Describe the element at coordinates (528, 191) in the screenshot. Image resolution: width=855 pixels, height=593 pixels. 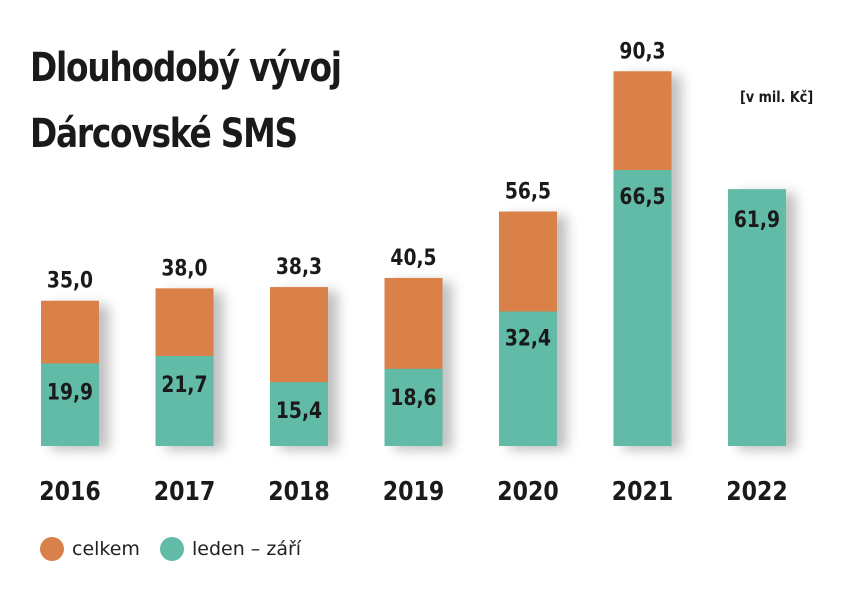
I see `data-label-total-2020: 56,5` at that location.